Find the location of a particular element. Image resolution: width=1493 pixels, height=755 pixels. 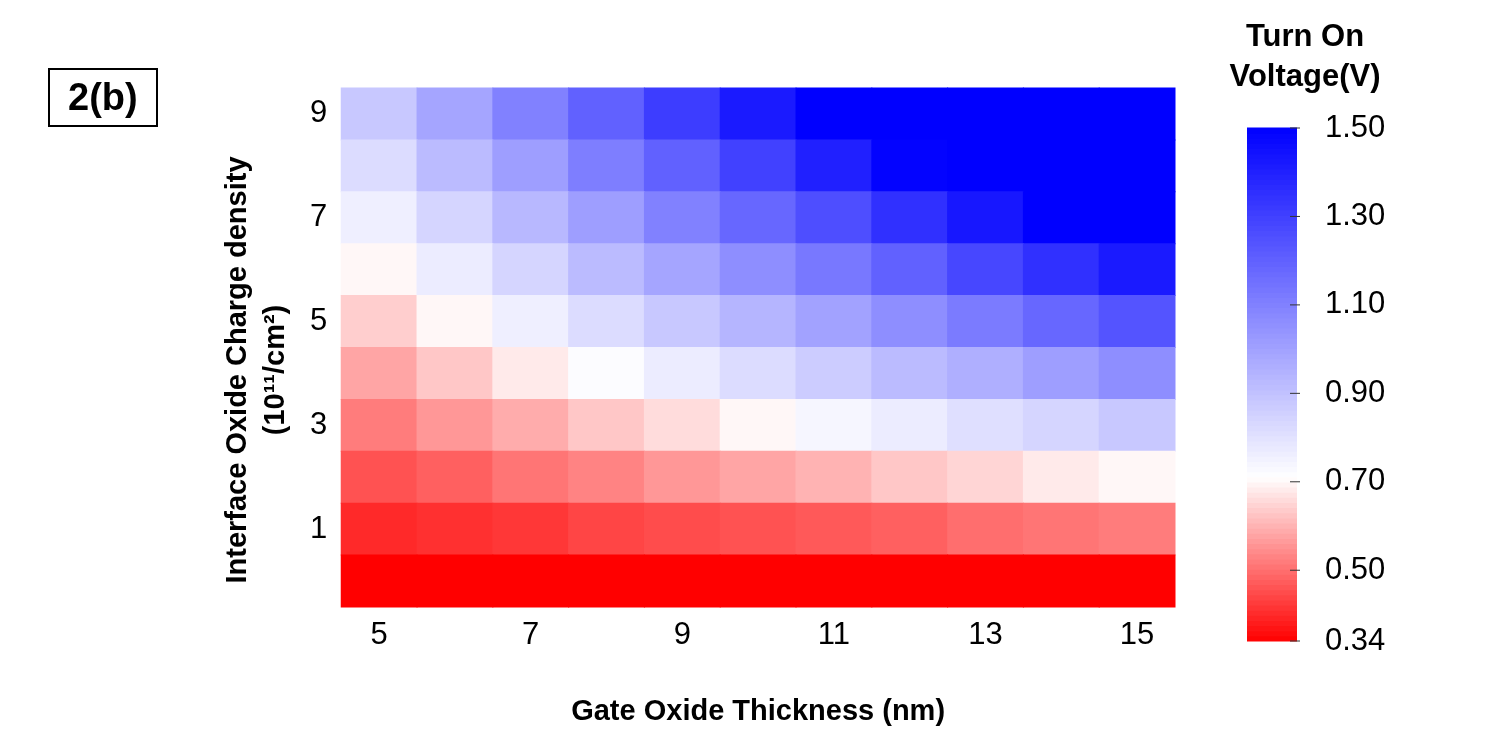

x-tick-label: 15 is located at coordinates (1137, 634).